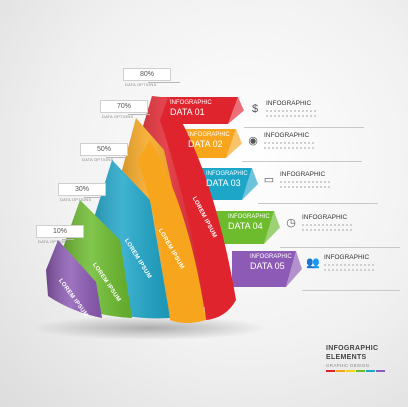 The height and width of the screenshot is (407, 408). What do you see at coordinates (147, 74) in the screenshot?
I see `percent-box-1: 80%` at bounding box center [147, 74].